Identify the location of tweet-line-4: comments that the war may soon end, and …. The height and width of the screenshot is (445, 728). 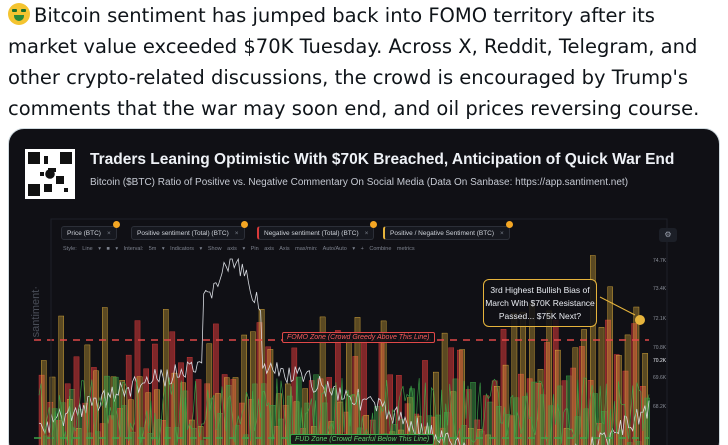
(354, 108).